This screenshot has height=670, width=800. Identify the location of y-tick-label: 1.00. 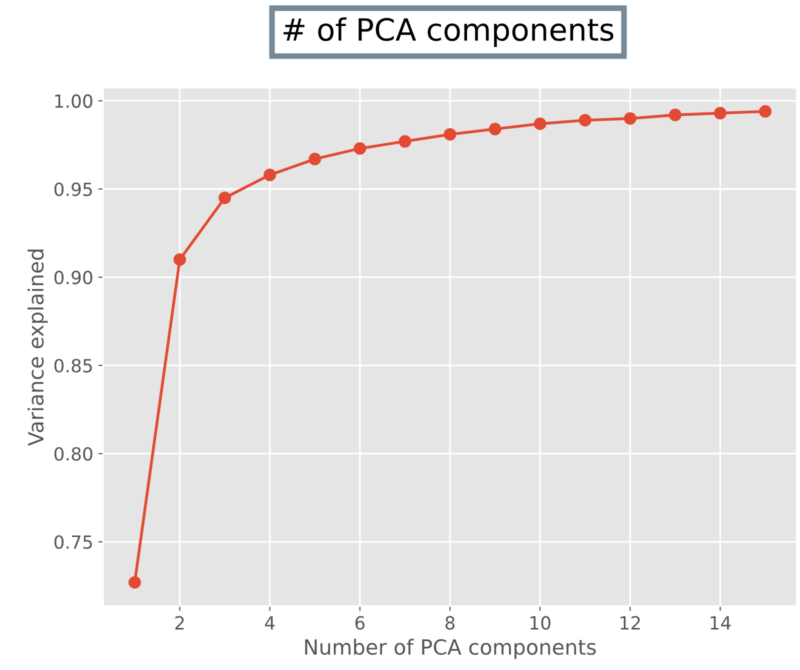
(73, 101).